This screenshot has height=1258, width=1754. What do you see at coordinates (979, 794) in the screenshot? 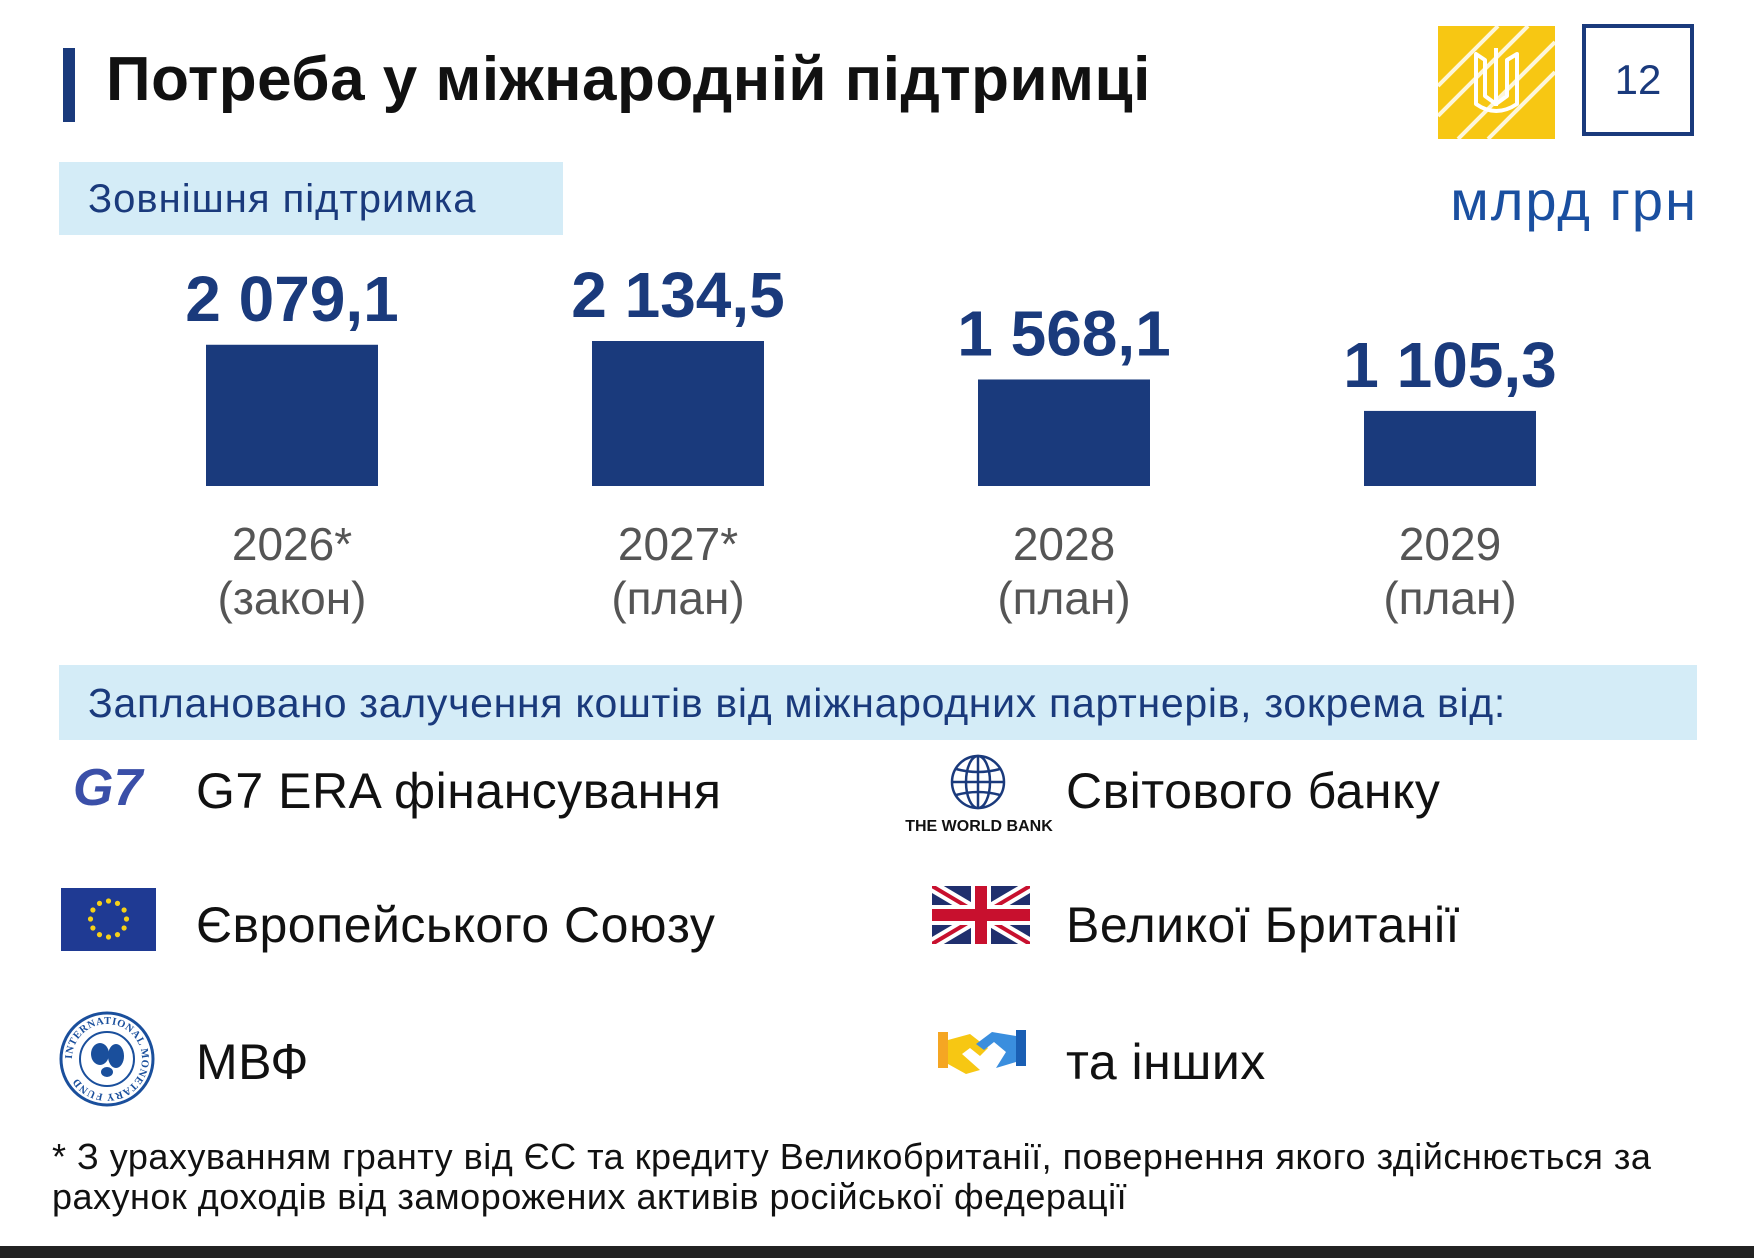
I see `world-bank-logo-icon: THE WORLD BANK` at bounding box center [979, 794].